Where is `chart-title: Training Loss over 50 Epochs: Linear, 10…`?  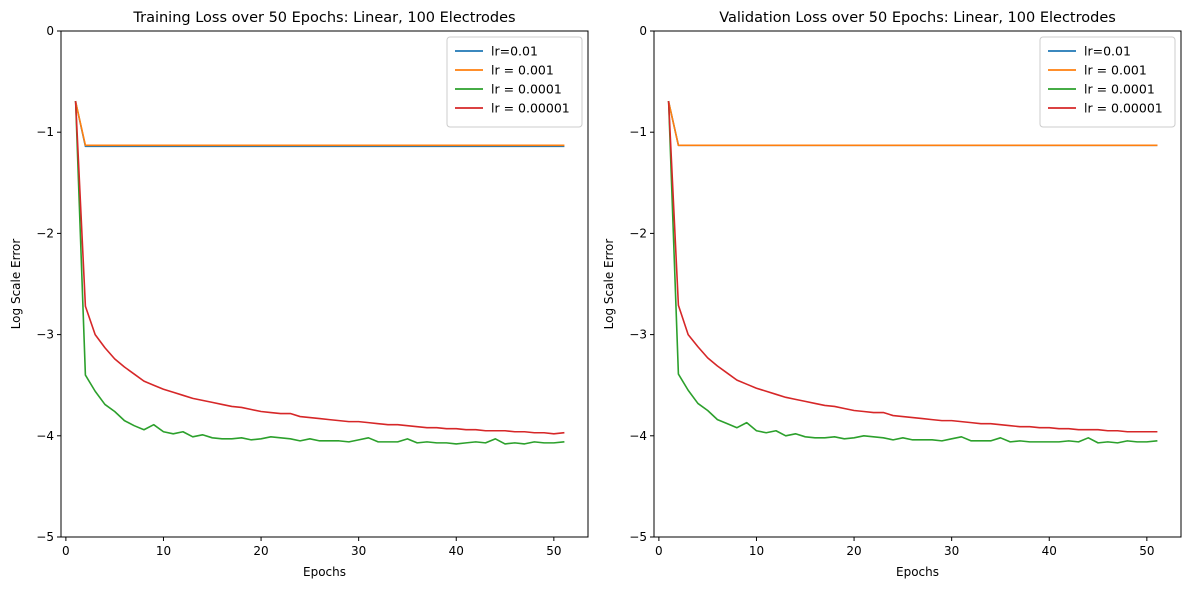 chart-title: Training Loss over 50 Epochs: Linear, 10… is located at coordinates (323, 18).